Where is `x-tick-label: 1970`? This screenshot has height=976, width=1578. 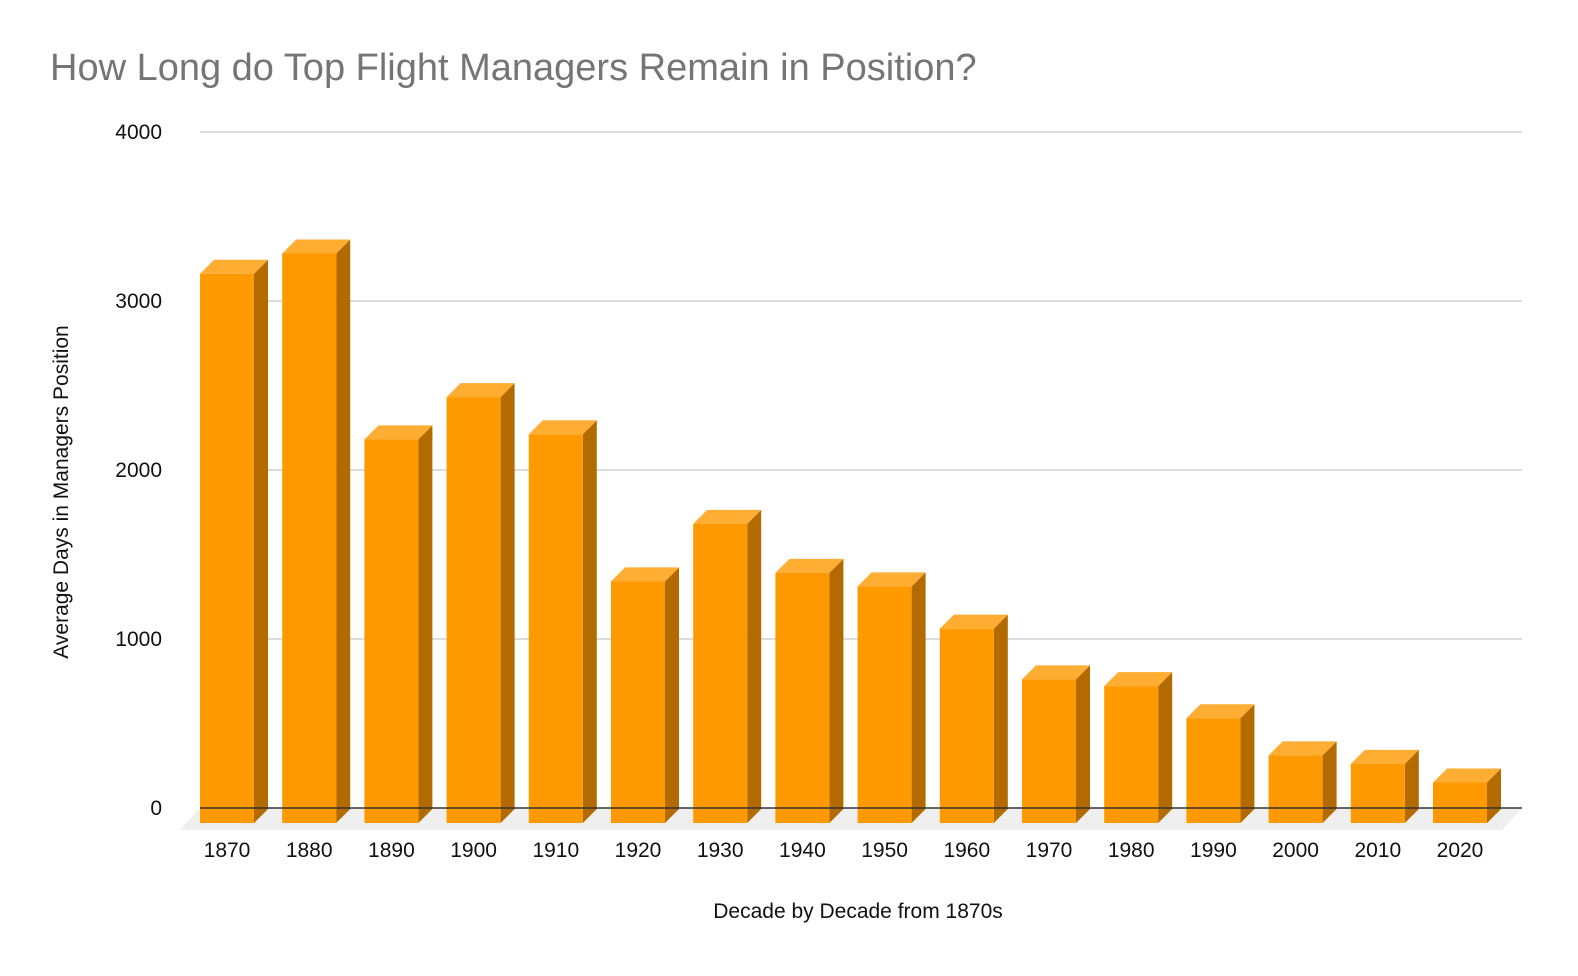
x-tick-label: 1970 is located at coordinates (1049, 850).